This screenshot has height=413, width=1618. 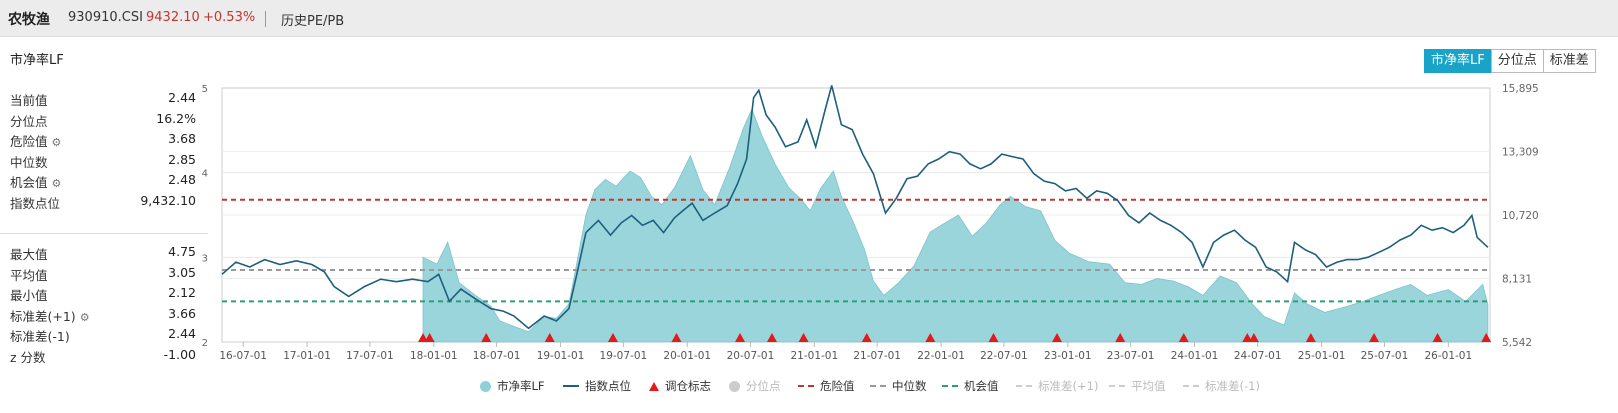 What do you see at coordinates (313, 21) in the screenshot?
I see `history-pe-pb-link: 历史PE/PB` at bounding box center [313, 21].